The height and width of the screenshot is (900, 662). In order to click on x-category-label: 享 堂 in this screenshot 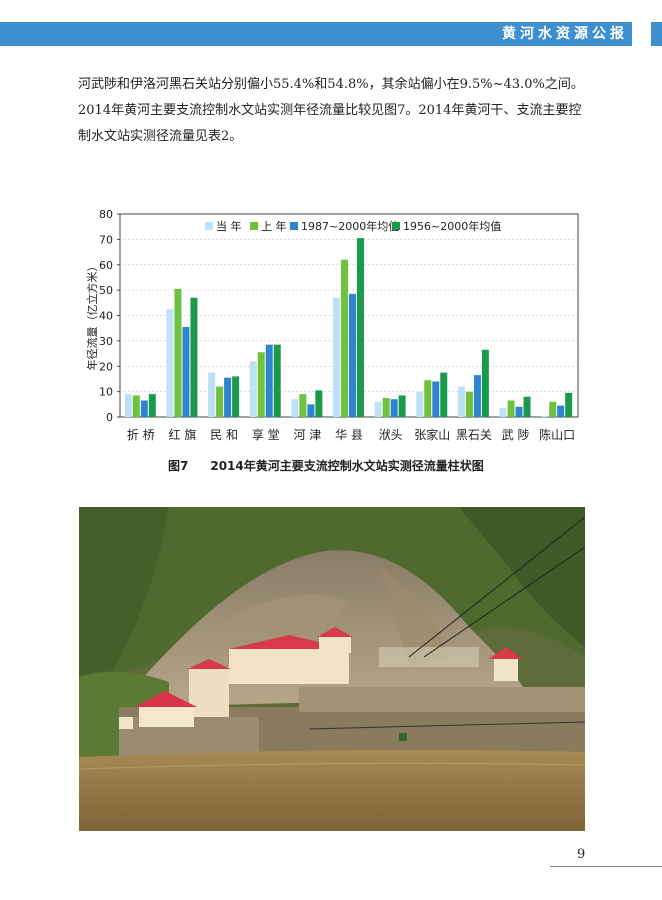, I will do `click(266, 434)`.